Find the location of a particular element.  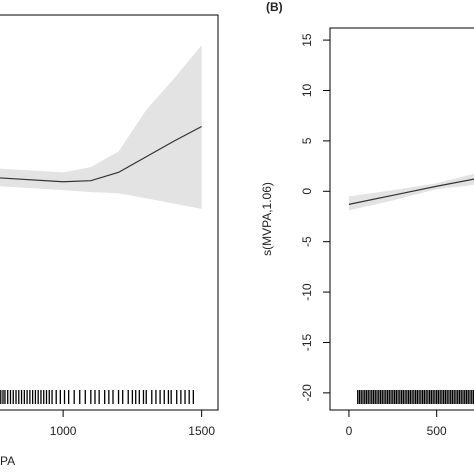

y-axis-label: s(MVPA,1.06) is located at coordinates (267, 219).